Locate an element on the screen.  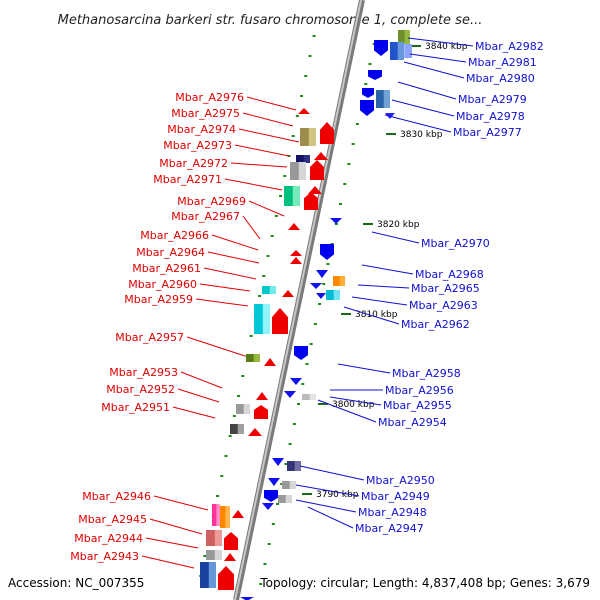
gene-label-mbar_a2962: Mbar_A2962 is located at coordinates (435, 324).